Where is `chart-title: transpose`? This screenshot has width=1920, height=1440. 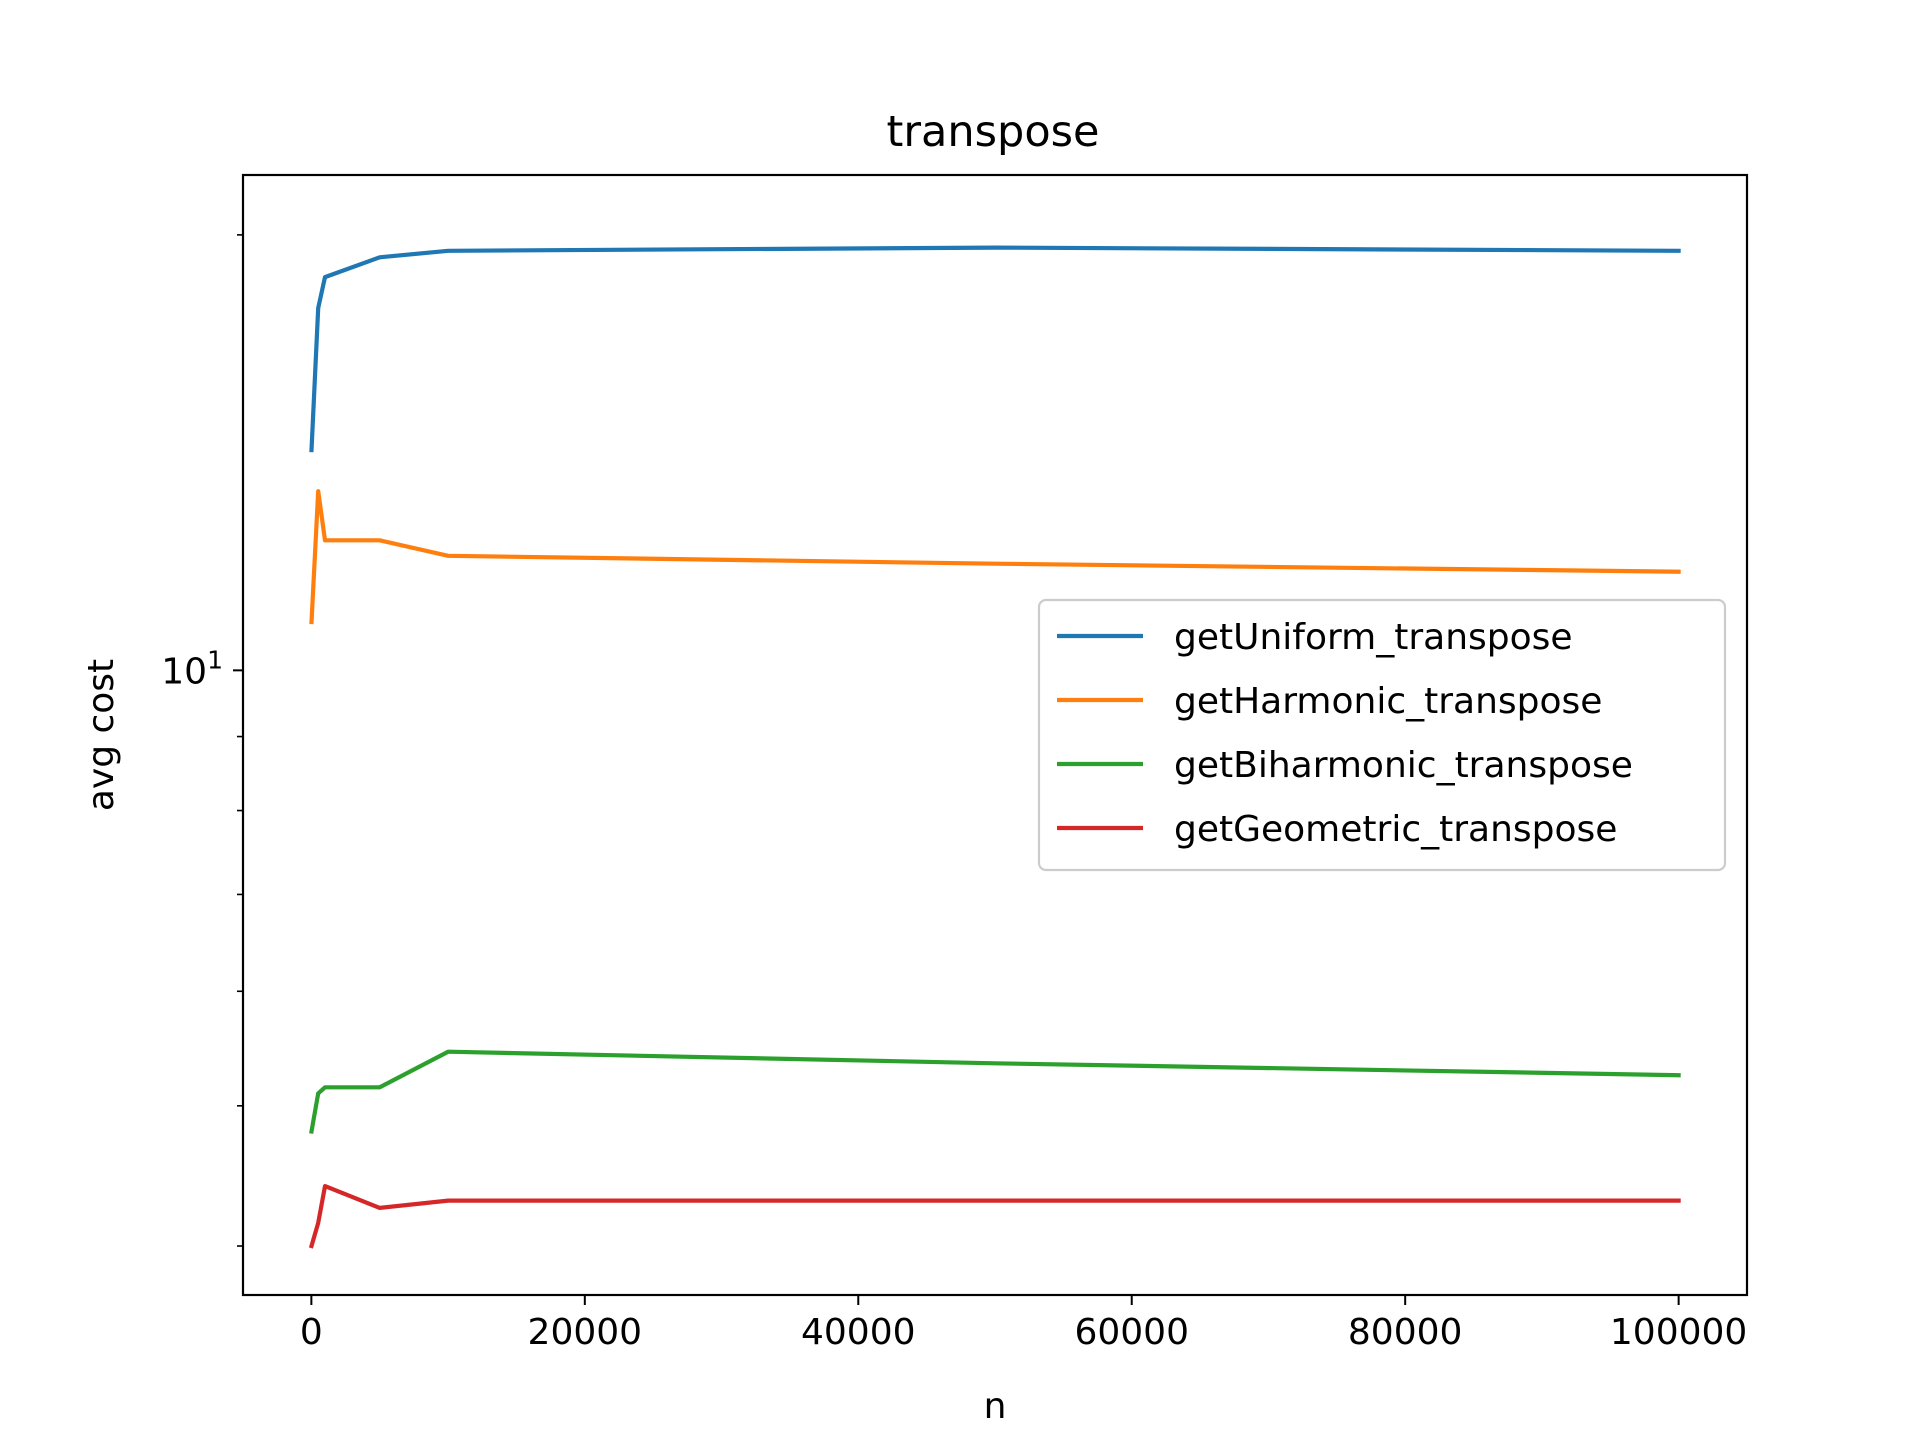
chart-title: transpose is located at coordinates (992, 132).